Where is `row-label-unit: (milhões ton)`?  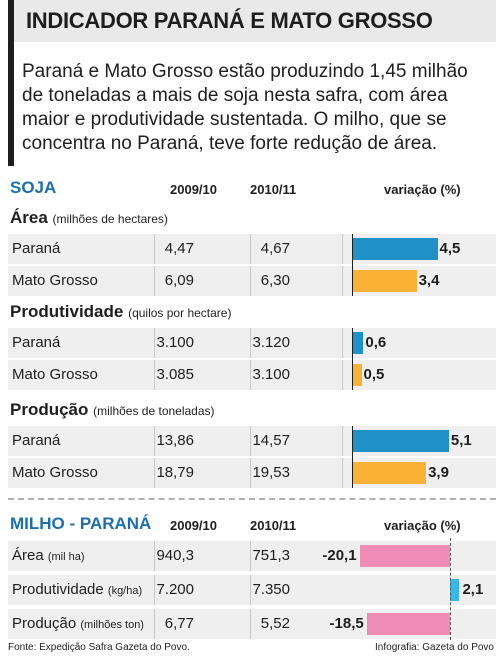
row-label-unit: (milhões ton) is located at coordinates (112, 625).